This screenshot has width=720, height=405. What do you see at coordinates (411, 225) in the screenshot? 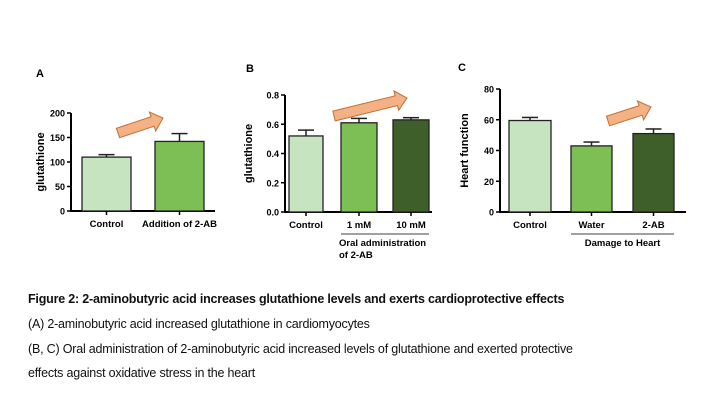
I see `x-tick-label: 10 mM` at bounding box center [411, 225].